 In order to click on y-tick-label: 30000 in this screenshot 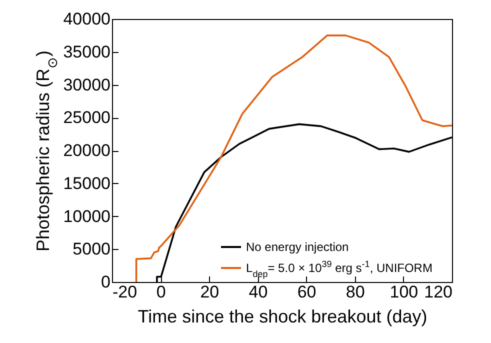, I will do `click(86, 84)`.